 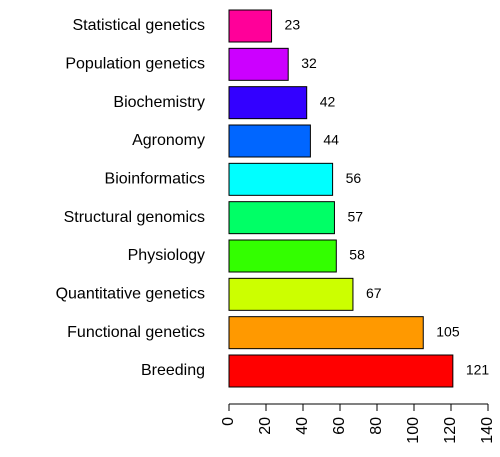 I want to click on category-label: Breeding, so click(x=173, y=370).